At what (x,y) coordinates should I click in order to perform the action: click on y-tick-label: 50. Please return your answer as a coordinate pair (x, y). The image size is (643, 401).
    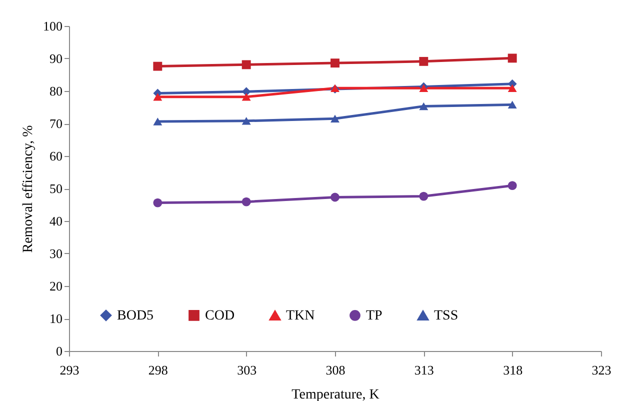
    Looking at the image, I should click on (56, 188).